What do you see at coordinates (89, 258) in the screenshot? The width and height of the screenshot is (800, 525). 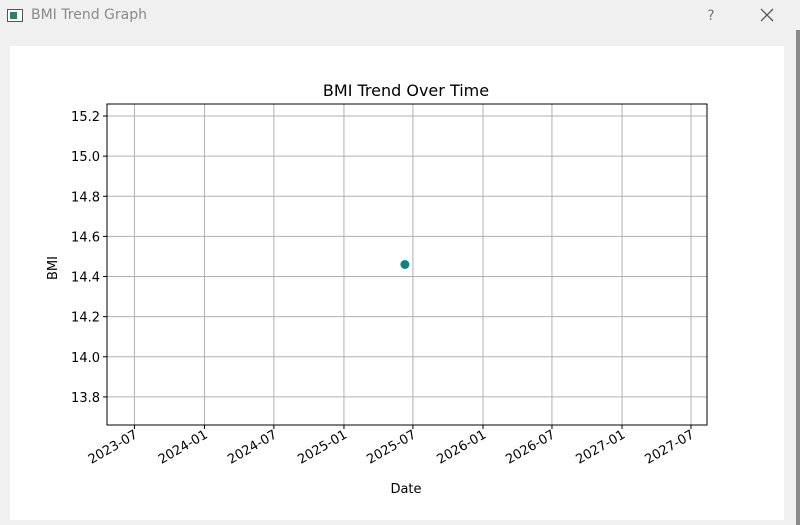 I see `y-axis: 13.8 14.0 14.2 14.4 14.6 14.8 15.0 15.2` at bounding box center [89, 258].